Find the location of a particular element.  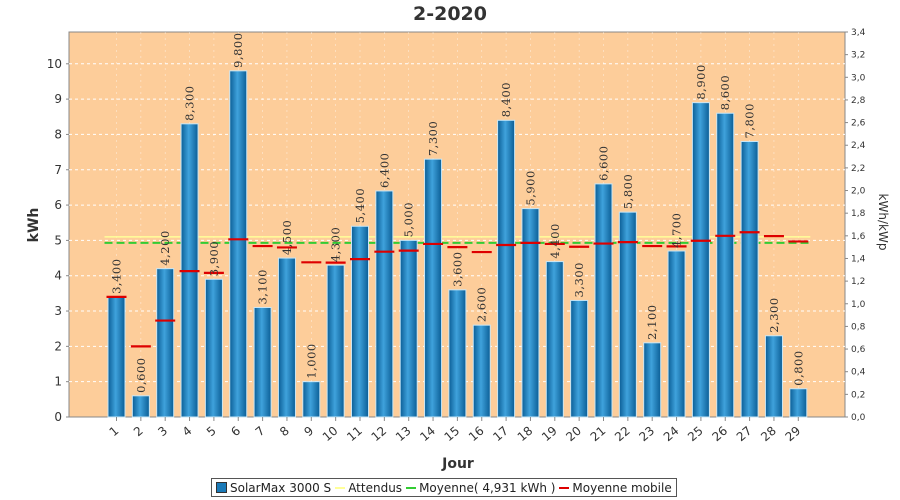

y2-tick-label: 3,2 is located at coordinates (858, 56).